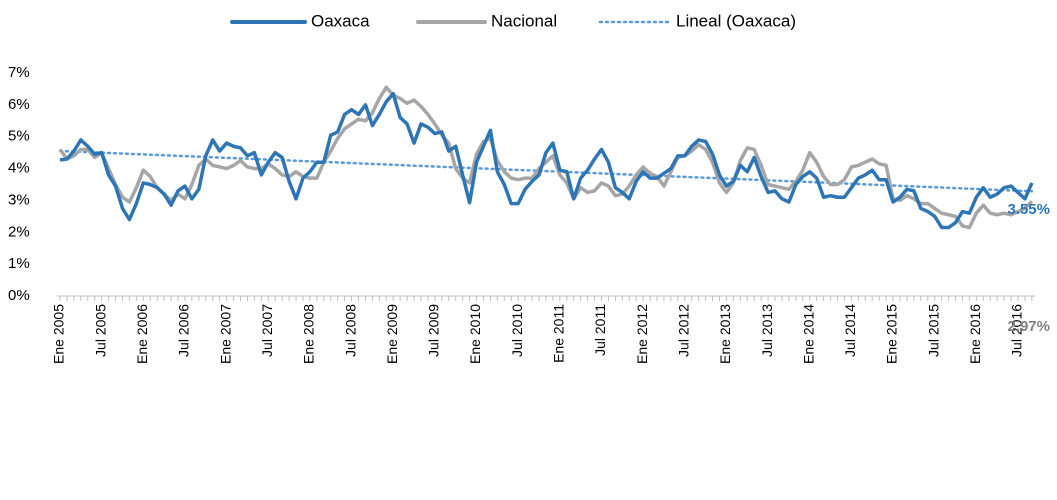  I want to click on x-tick-label: Ene 2008, so click(309, 334).